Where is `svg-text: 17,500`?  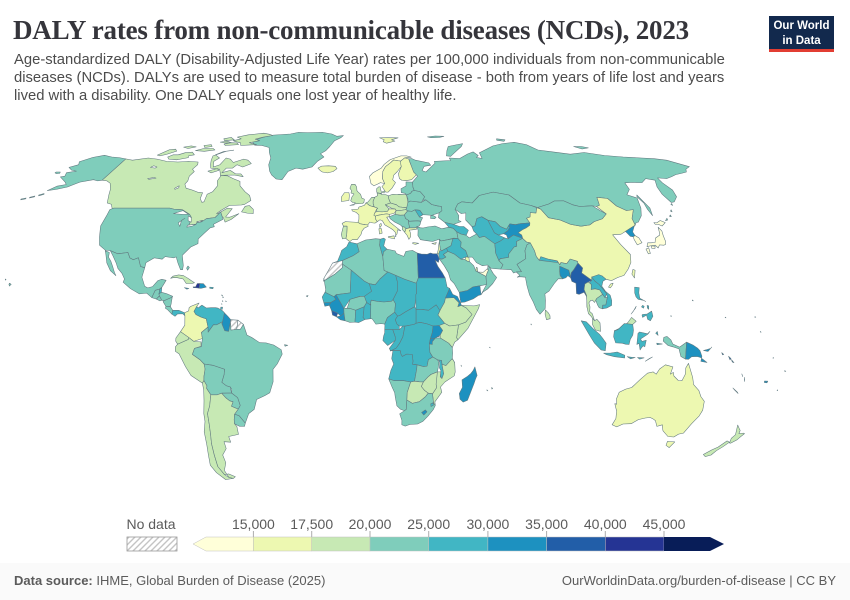
svg-text: 17,500 is located at coordinates (311, 524).